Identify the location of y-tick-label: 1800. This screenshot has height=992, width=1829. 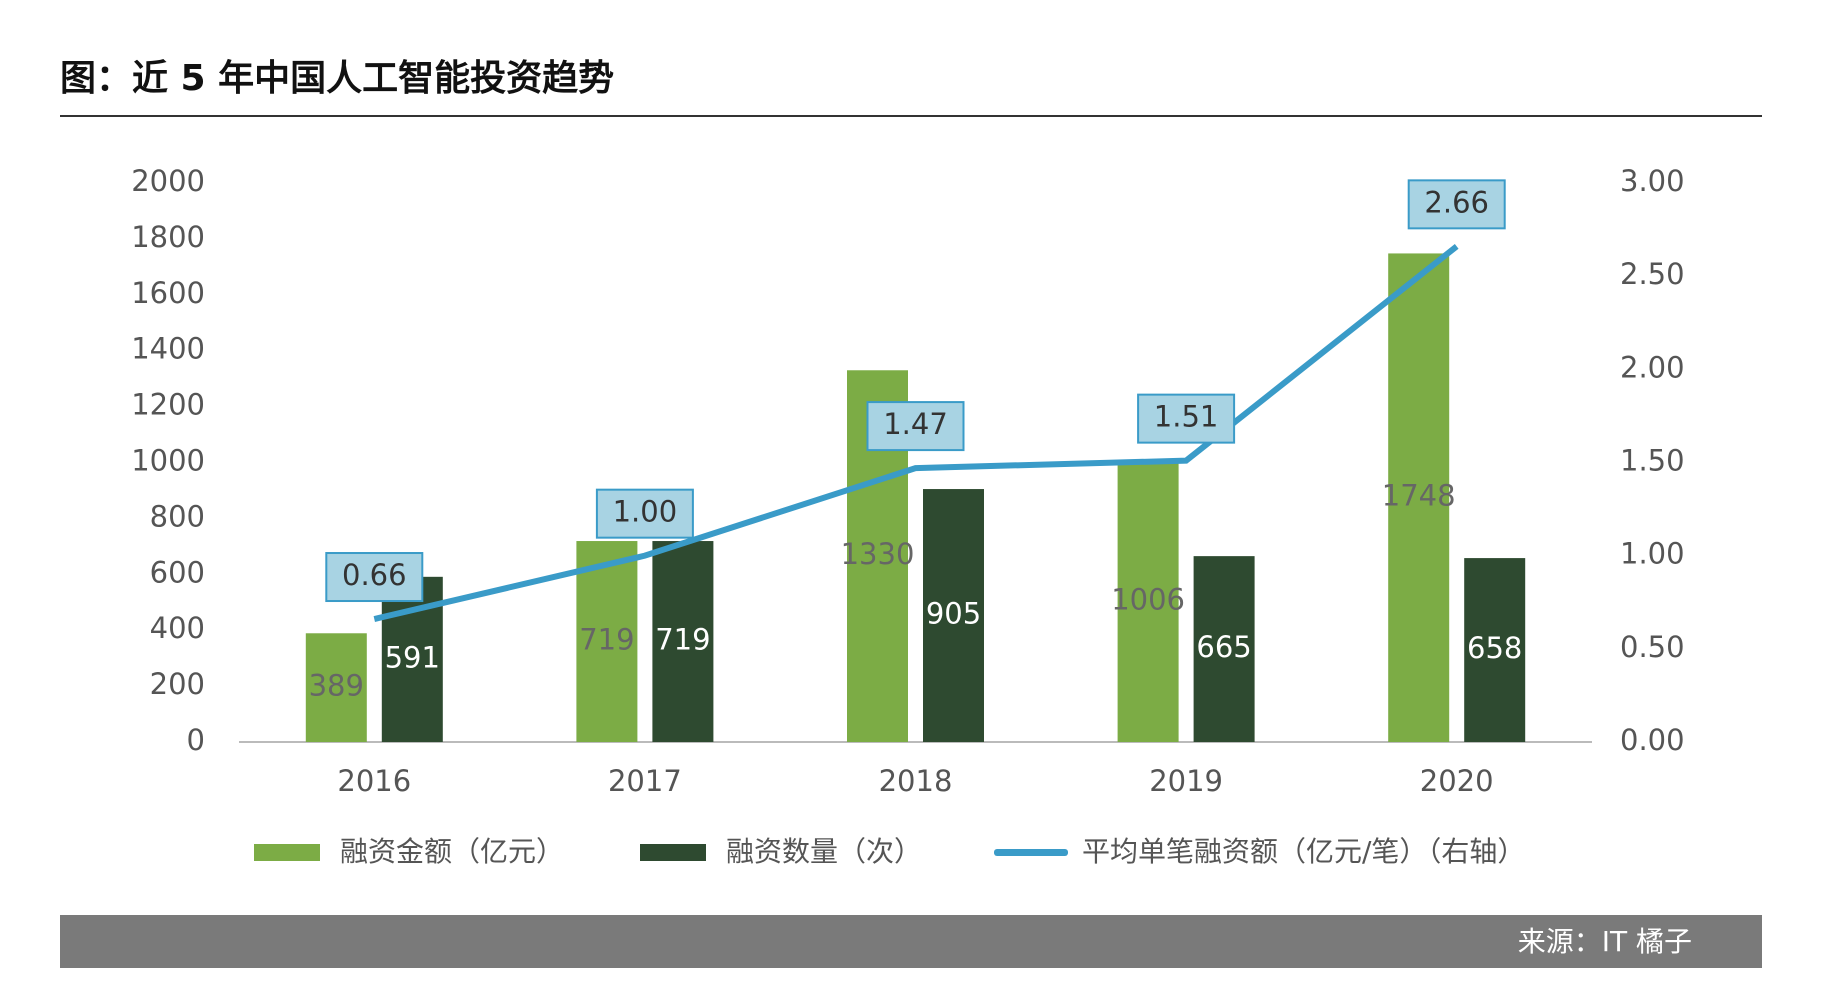
(168, 237).